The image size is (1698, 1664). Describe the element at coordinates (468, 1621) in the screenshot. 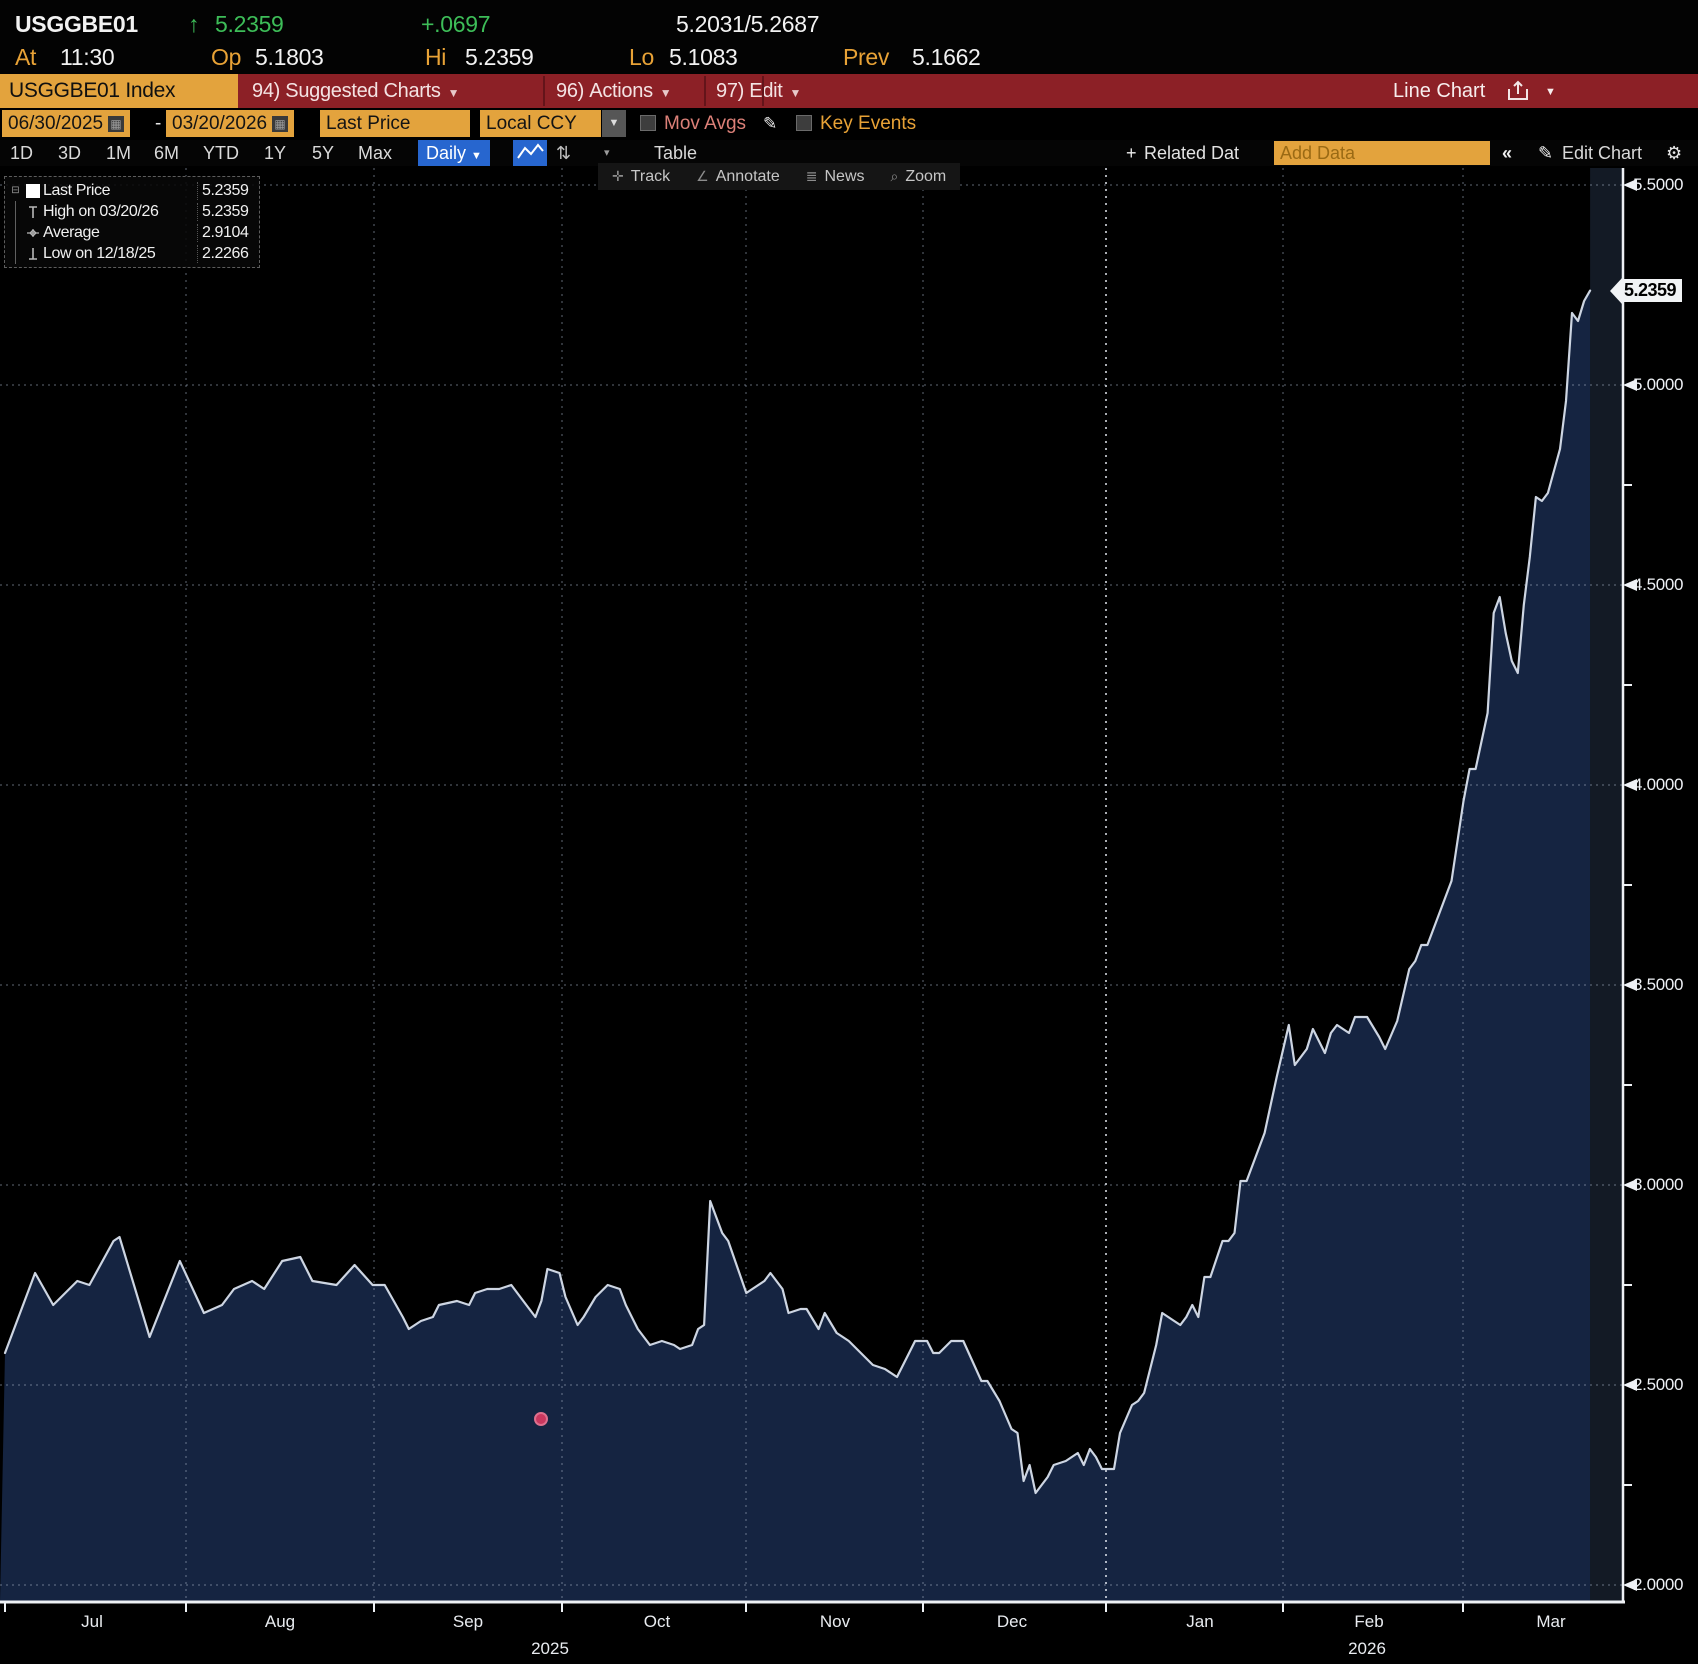

I see `x-axis-month-label: Sep` at that location.